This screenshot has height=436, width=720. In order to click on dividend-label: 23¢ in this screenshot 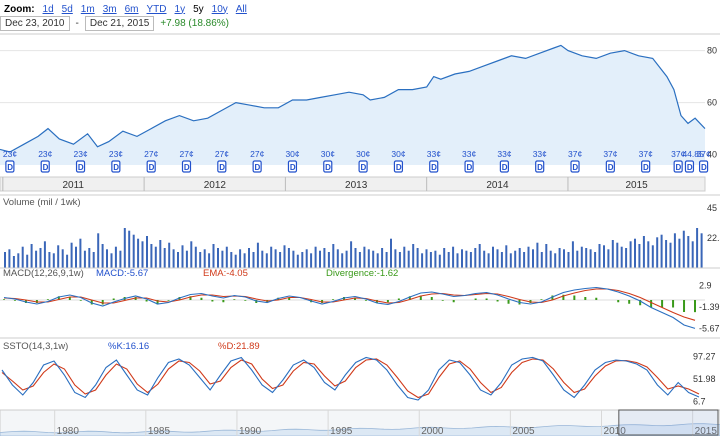, I will do `click(45, 154)`.